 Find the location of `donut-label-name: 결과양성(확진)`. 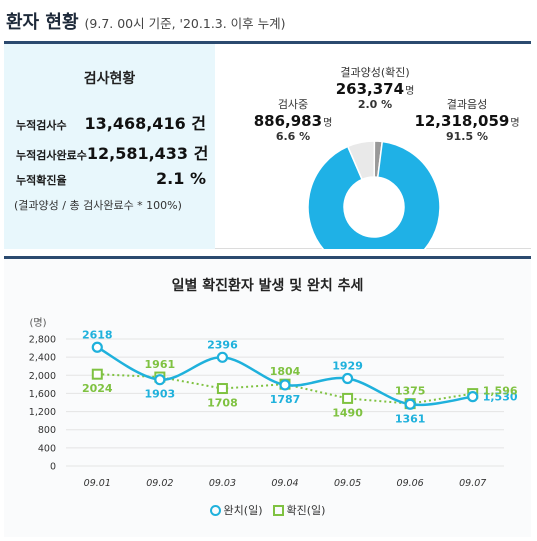

donut-label-name: 결과양성(확진) is located at coordinates (375, 72).